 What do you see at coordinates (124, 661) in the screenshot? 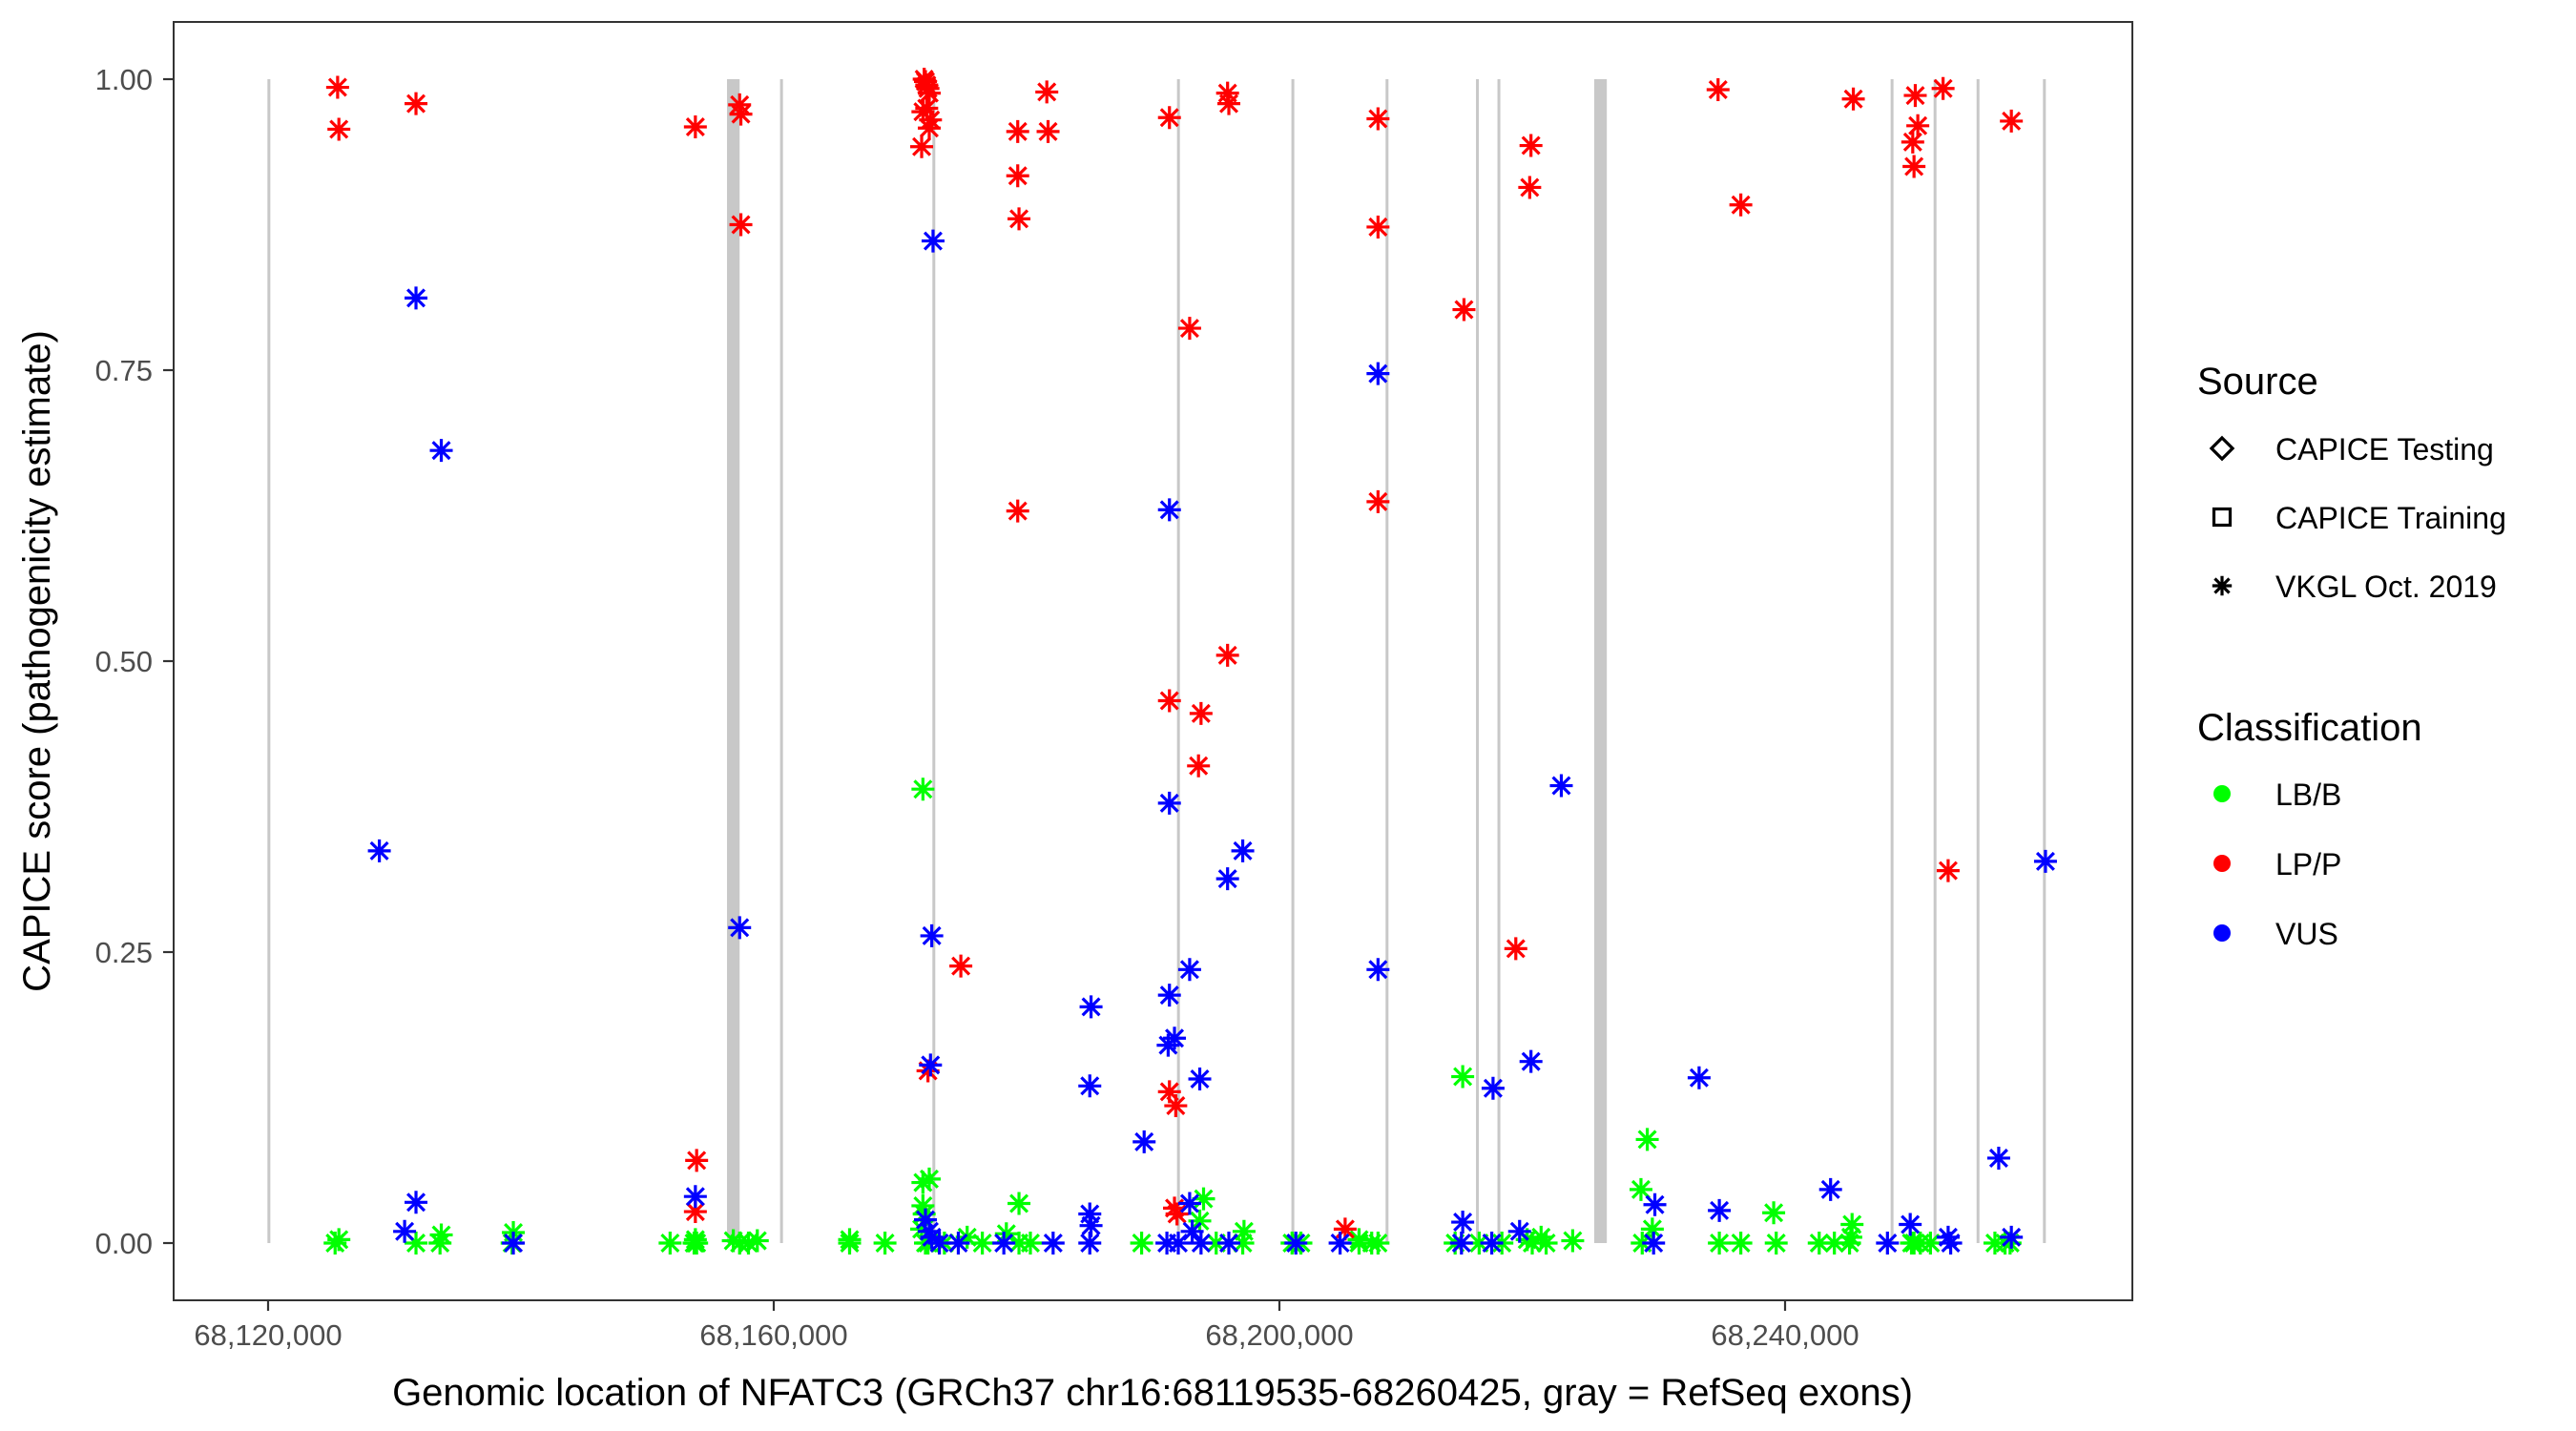
I see `y-tick-label: 0.50` at bounding box center [124, 661].